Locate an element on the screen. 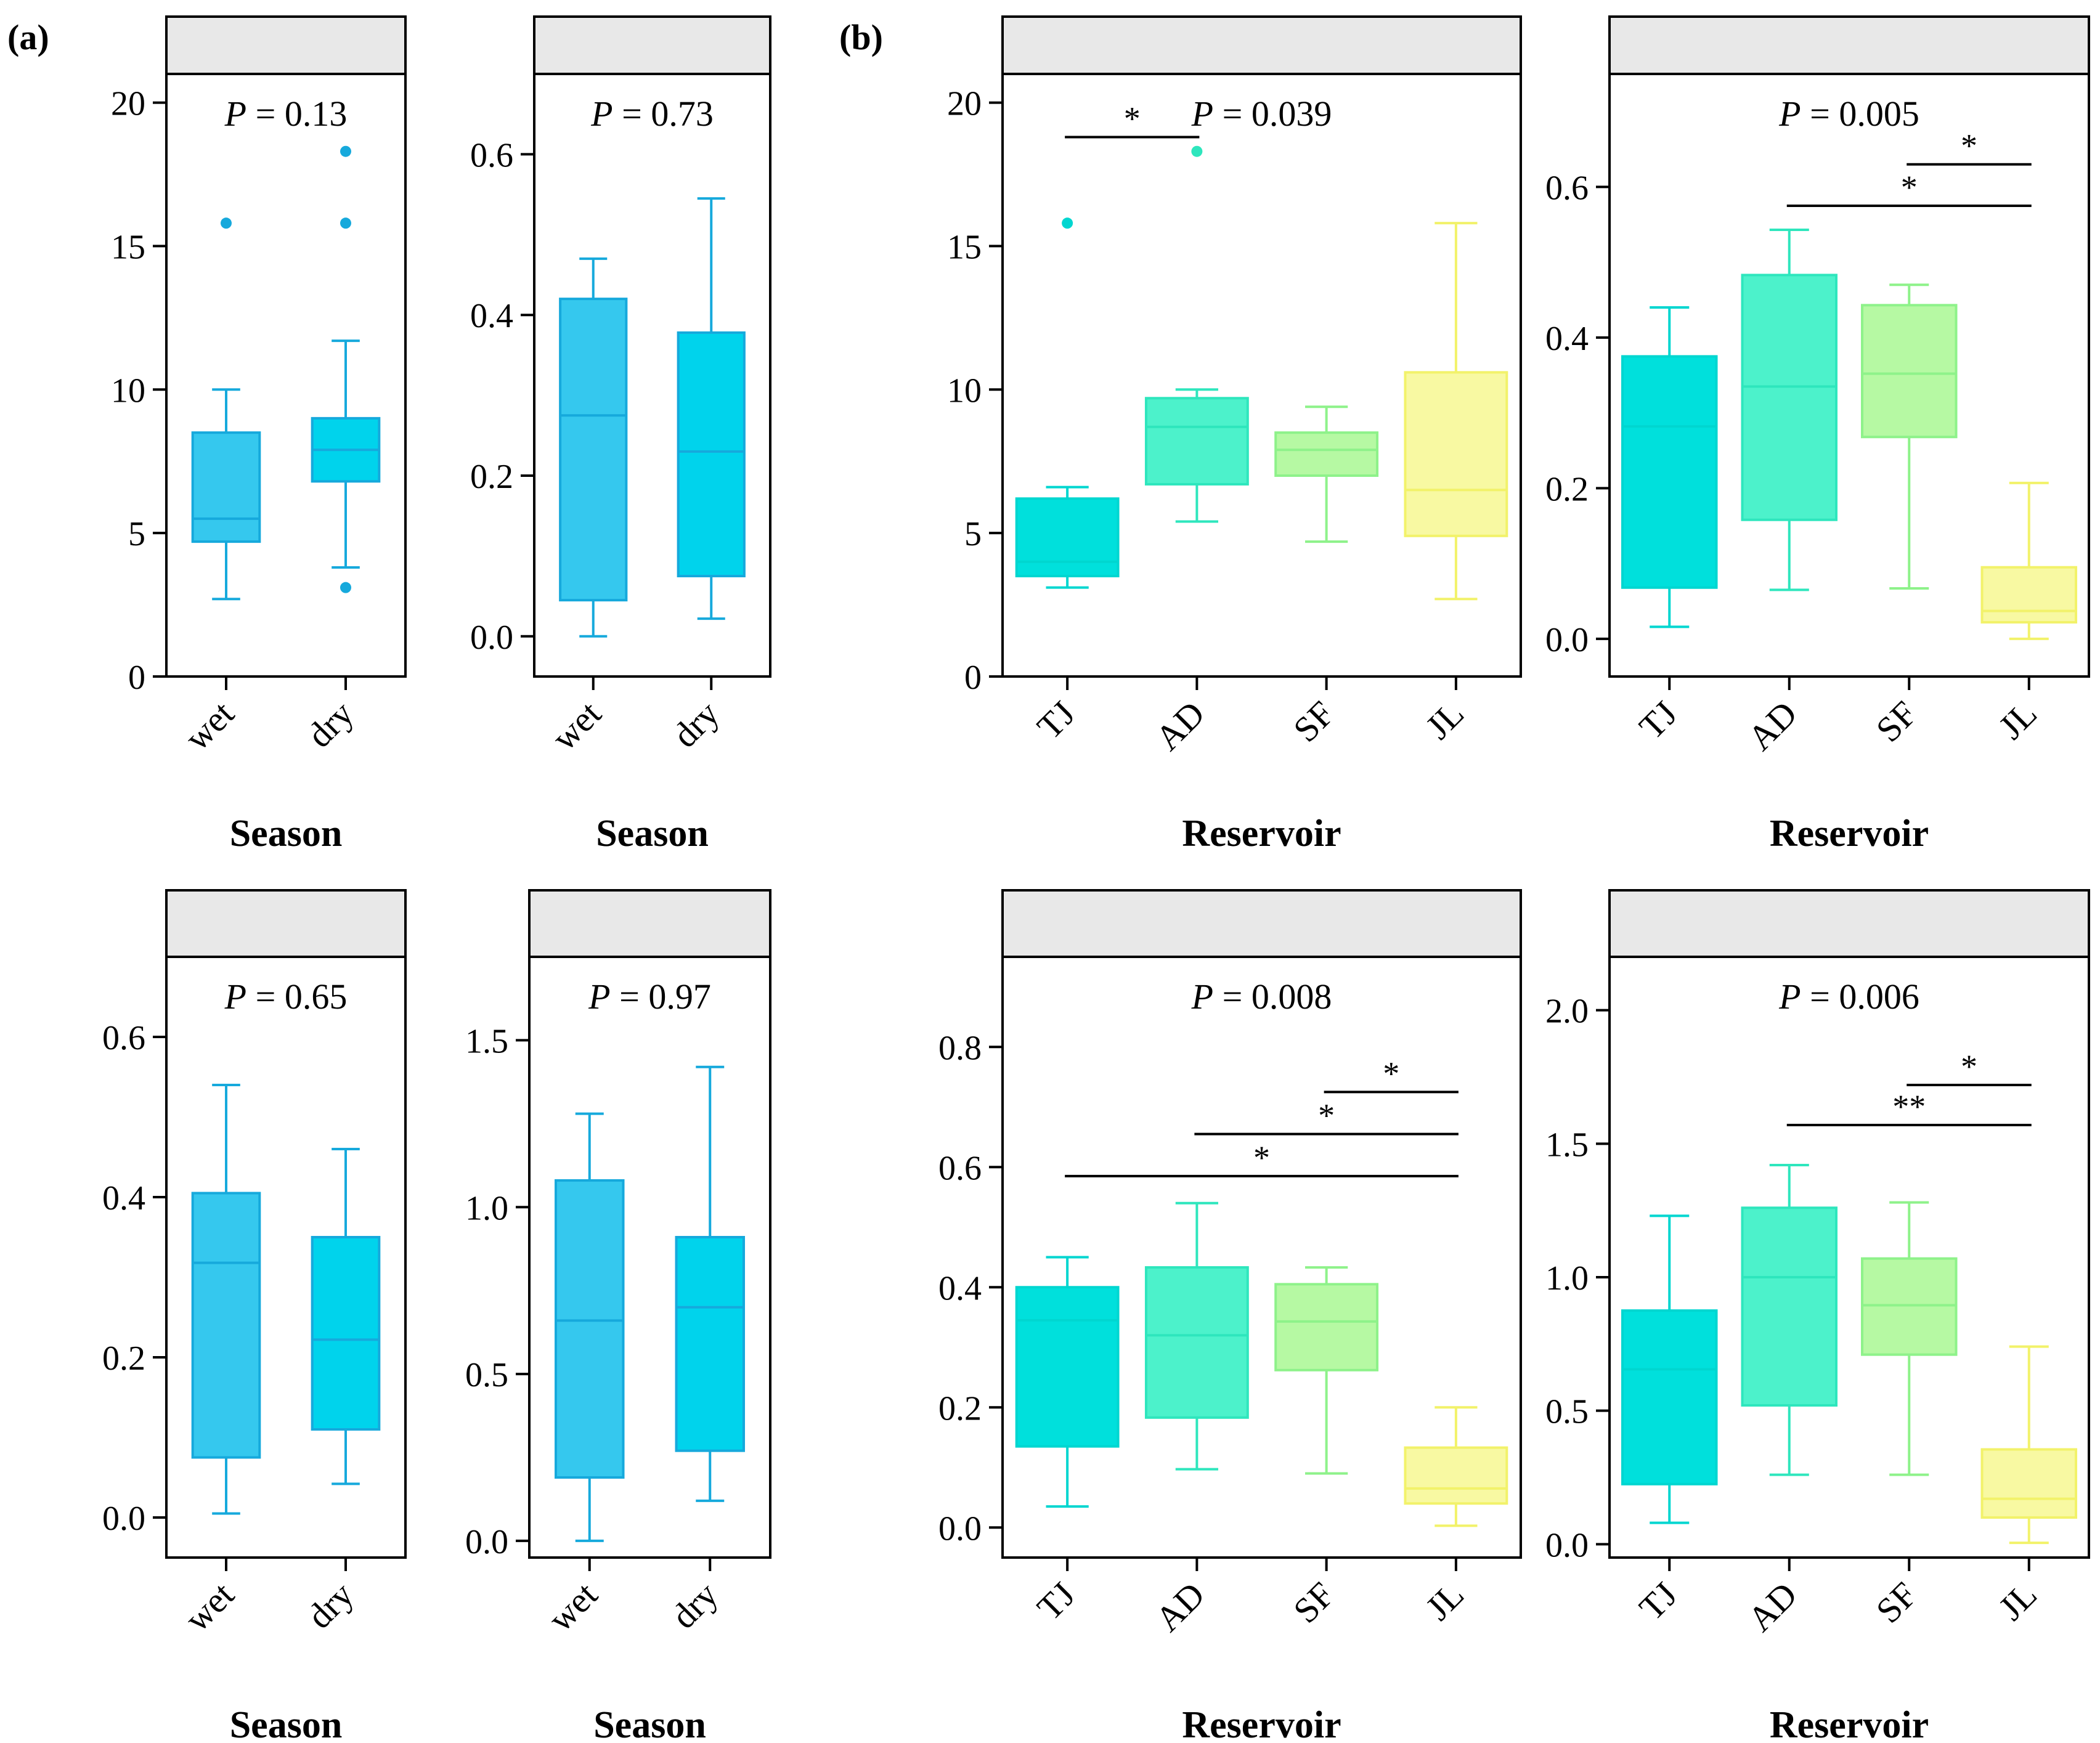 Image resolution: width=2100 pixels, height=1743 pixels. p-value-text: P = 0.039 is located at coordinates (1261, 114).